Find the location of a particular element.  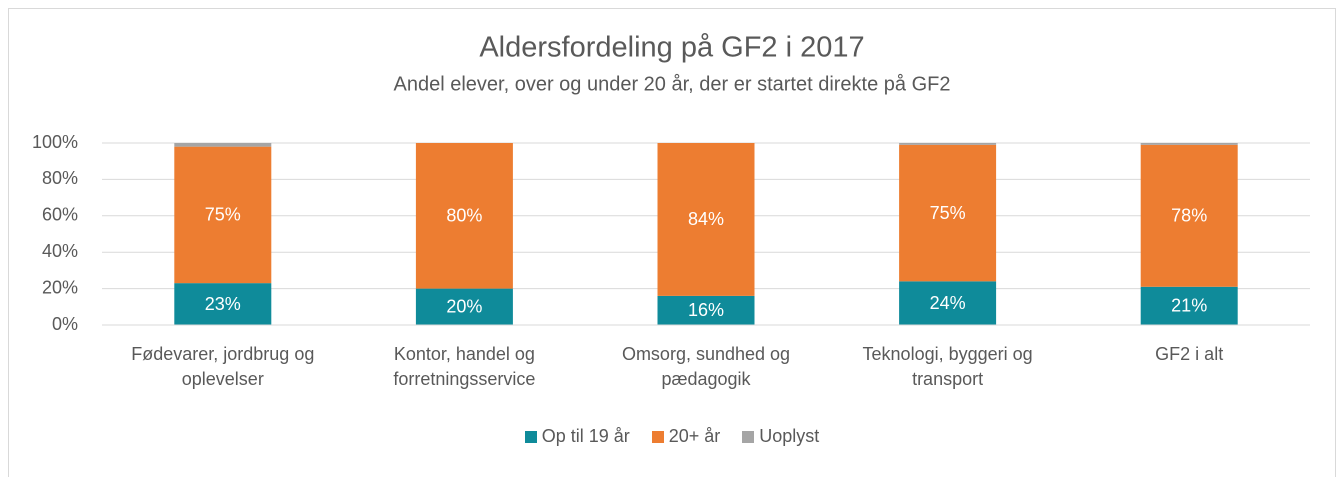

y-tick-label: 20% is located at coordinates (60, 287).